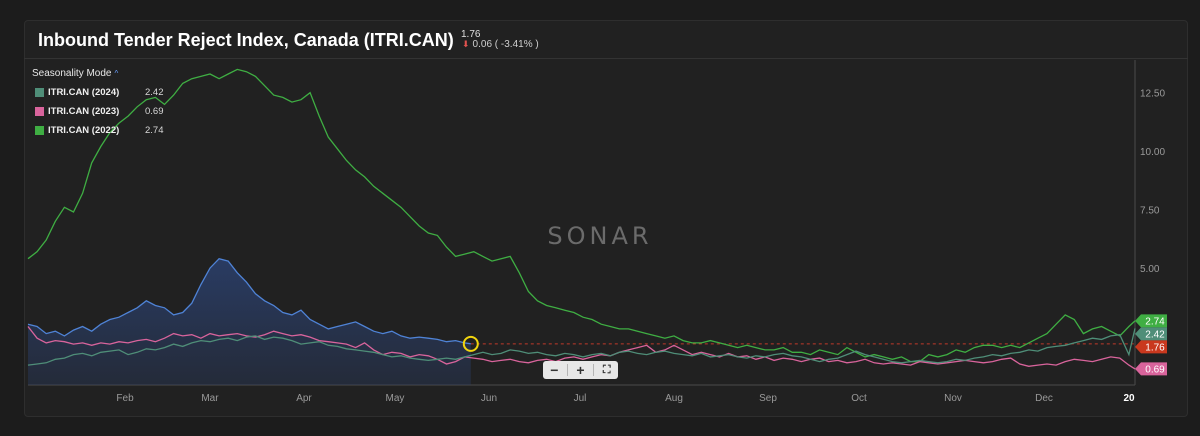  What do you see at coordinates (84, 111) in the screenshot?
I see `legend-item-label: ITRI.CAN (2023)` at bounding box center [84, 111].